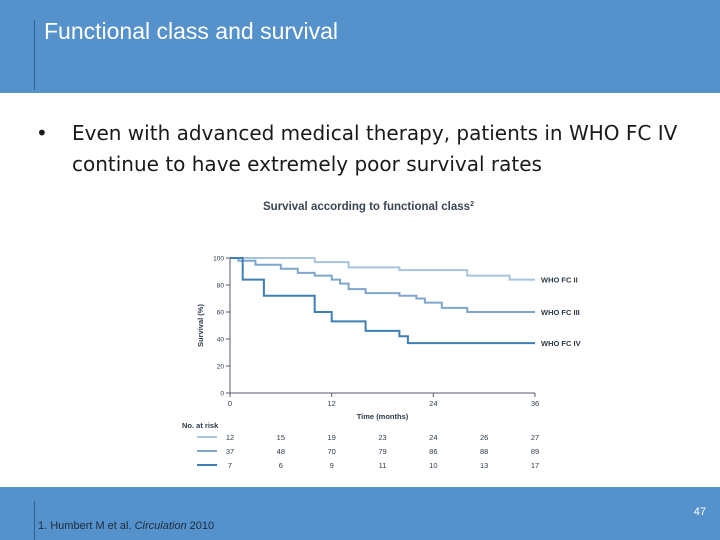  I want to click on risk-cell: 13, so click(484, 465).